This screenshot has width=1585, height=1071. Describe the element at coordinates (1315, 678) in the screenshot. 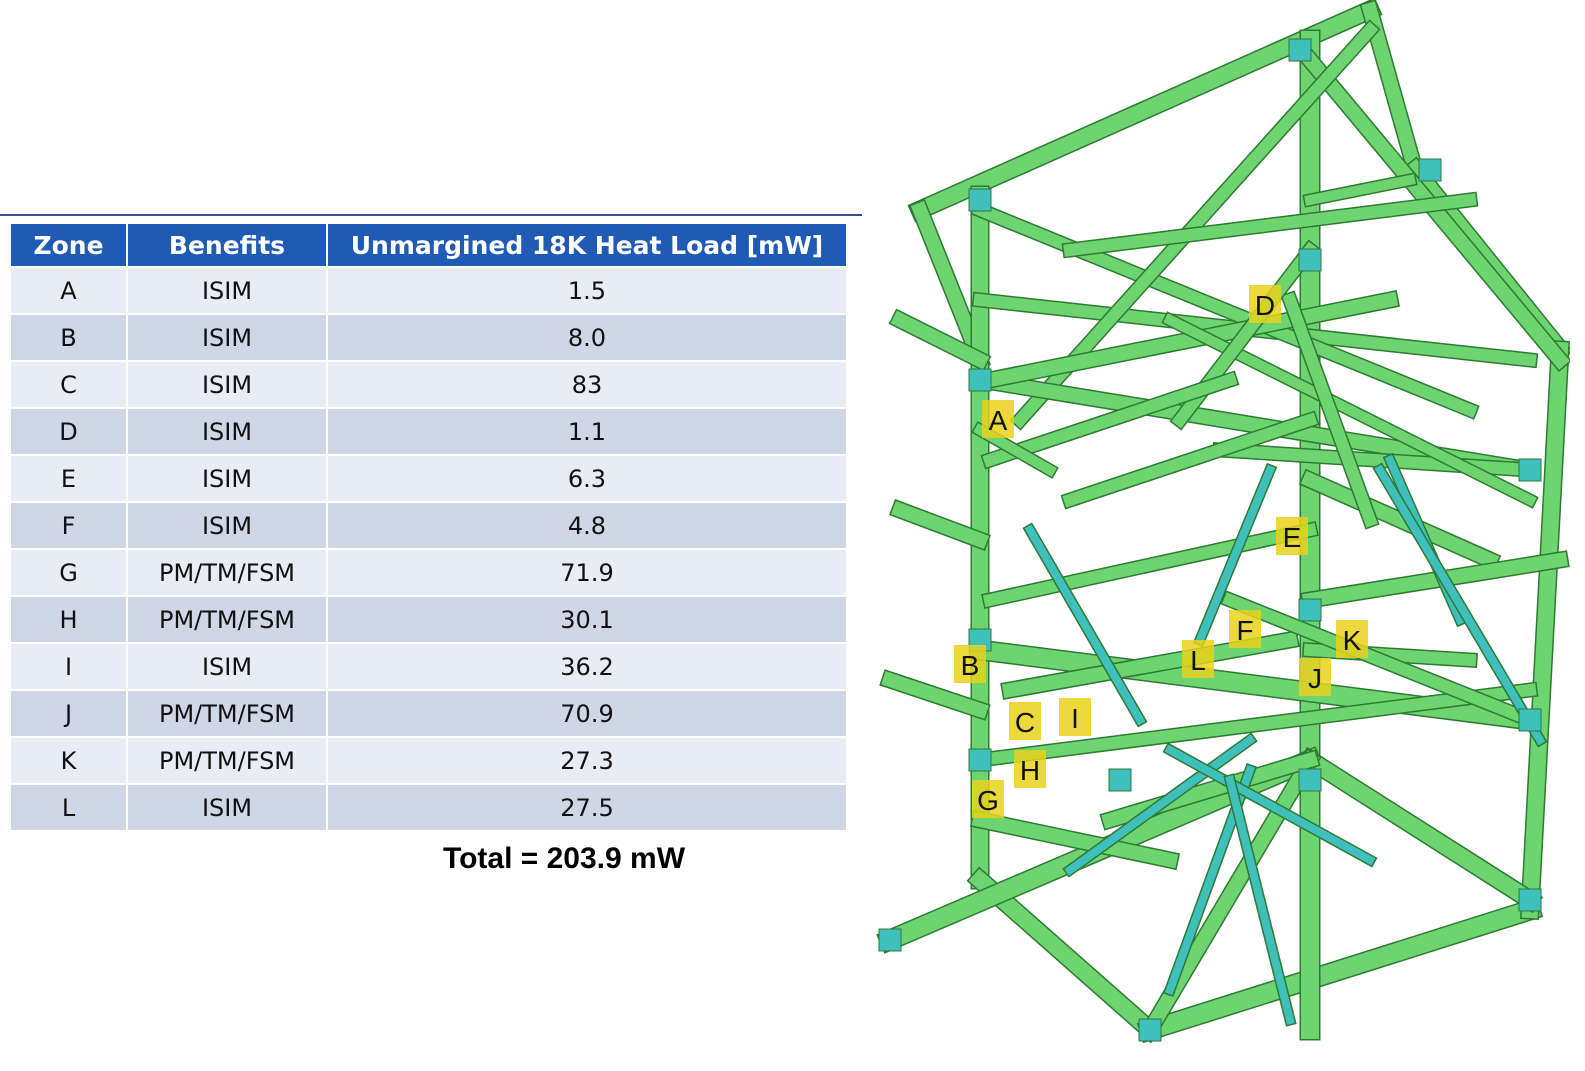

I see `zone-label: J` at that location.